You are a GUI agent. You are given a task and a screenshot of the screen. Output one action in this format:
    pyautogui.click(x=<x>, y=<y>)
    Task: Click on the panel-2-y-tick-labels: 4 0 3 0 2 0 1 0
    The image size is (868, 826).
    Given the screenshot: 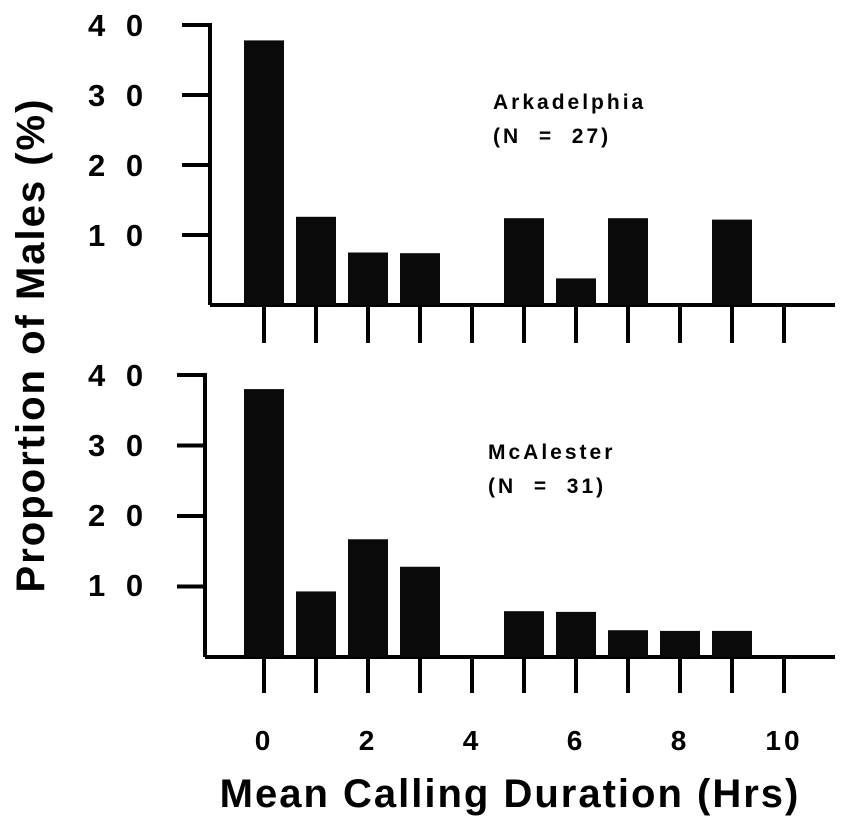 What is the action you would take?
    pyautogui.click(x=118, y=480)
    